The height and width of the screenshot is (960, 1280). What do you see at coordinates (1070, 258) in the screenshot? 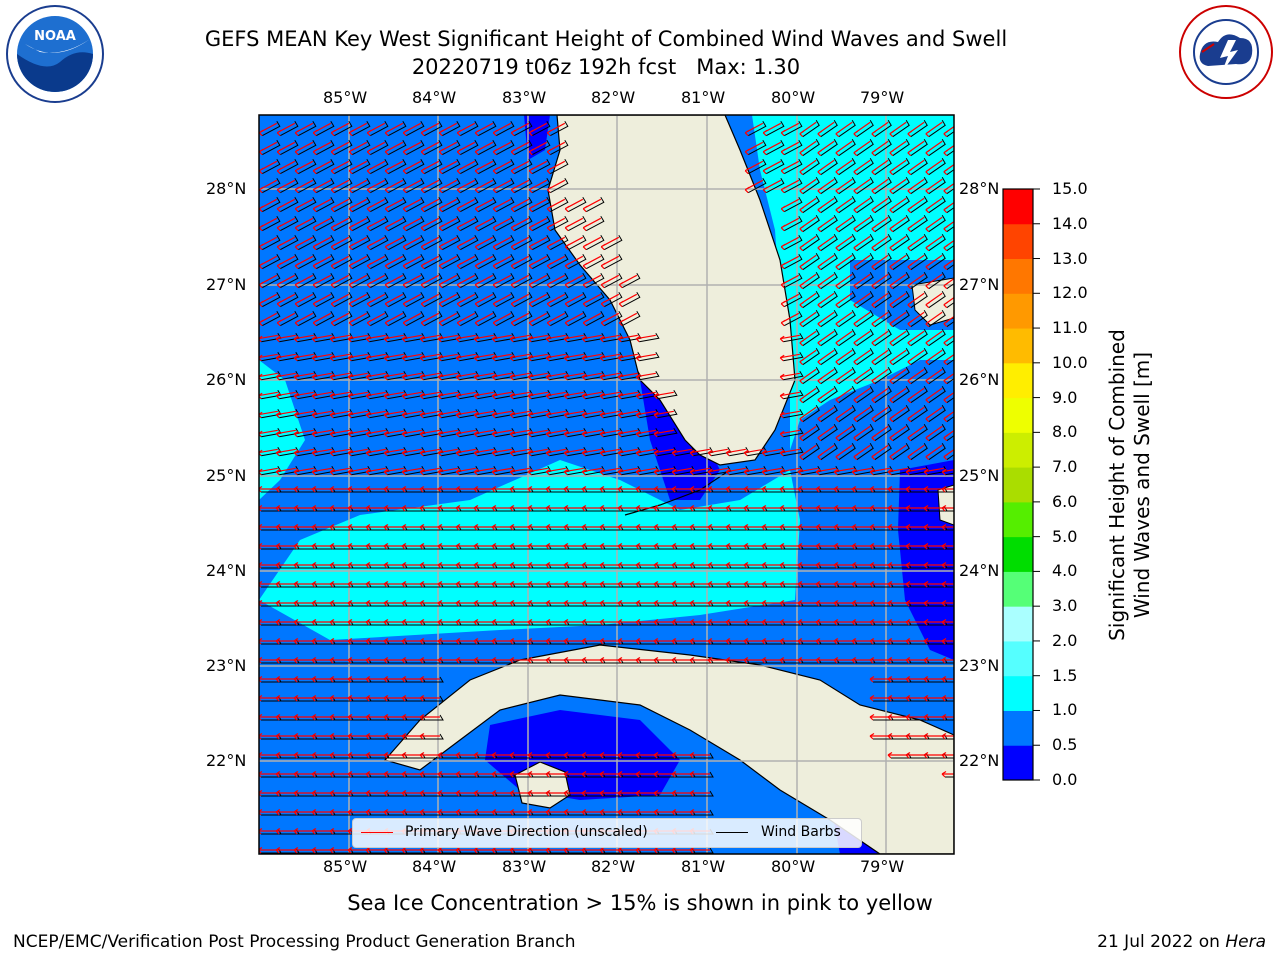
I see `colorbar-tick-label: 13.0` at bounding box center [1070, 258].